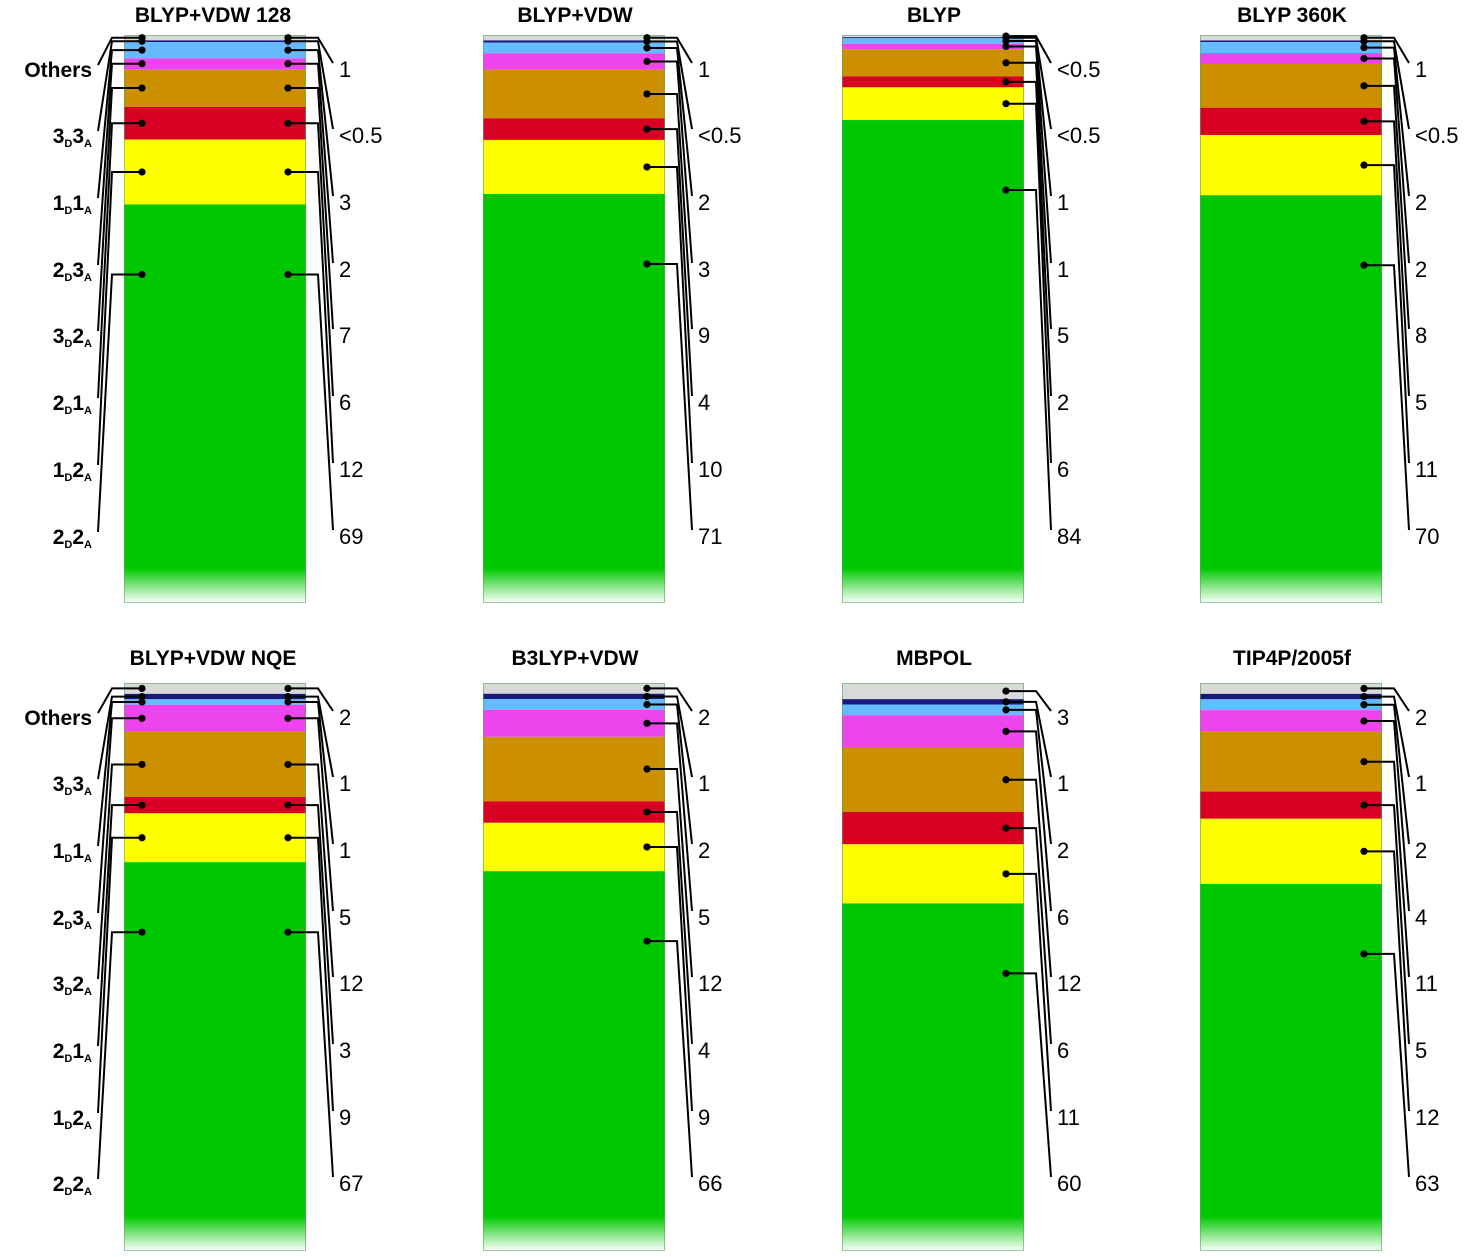 The height and width of the screenshot is (1257, 1466). What do you see at coordinates (704, 402) in the screenshot?
I see `data-label: 4` at bounding box center [704, 402].